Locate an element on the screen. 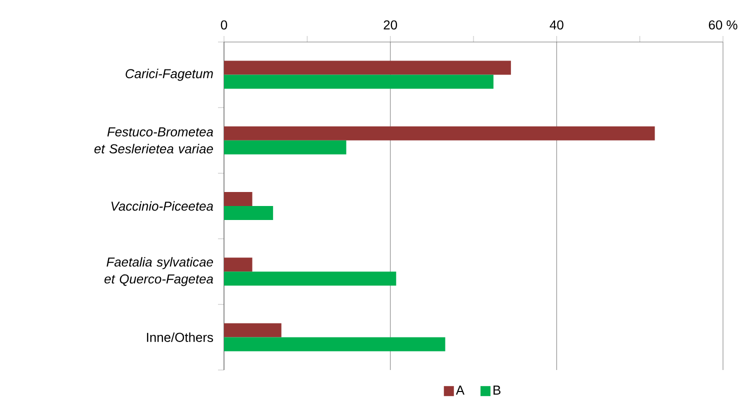 This screenshot has height=410, width=753. y-tick-label: Carici-Fagetum is located at coordinates (169, 74).